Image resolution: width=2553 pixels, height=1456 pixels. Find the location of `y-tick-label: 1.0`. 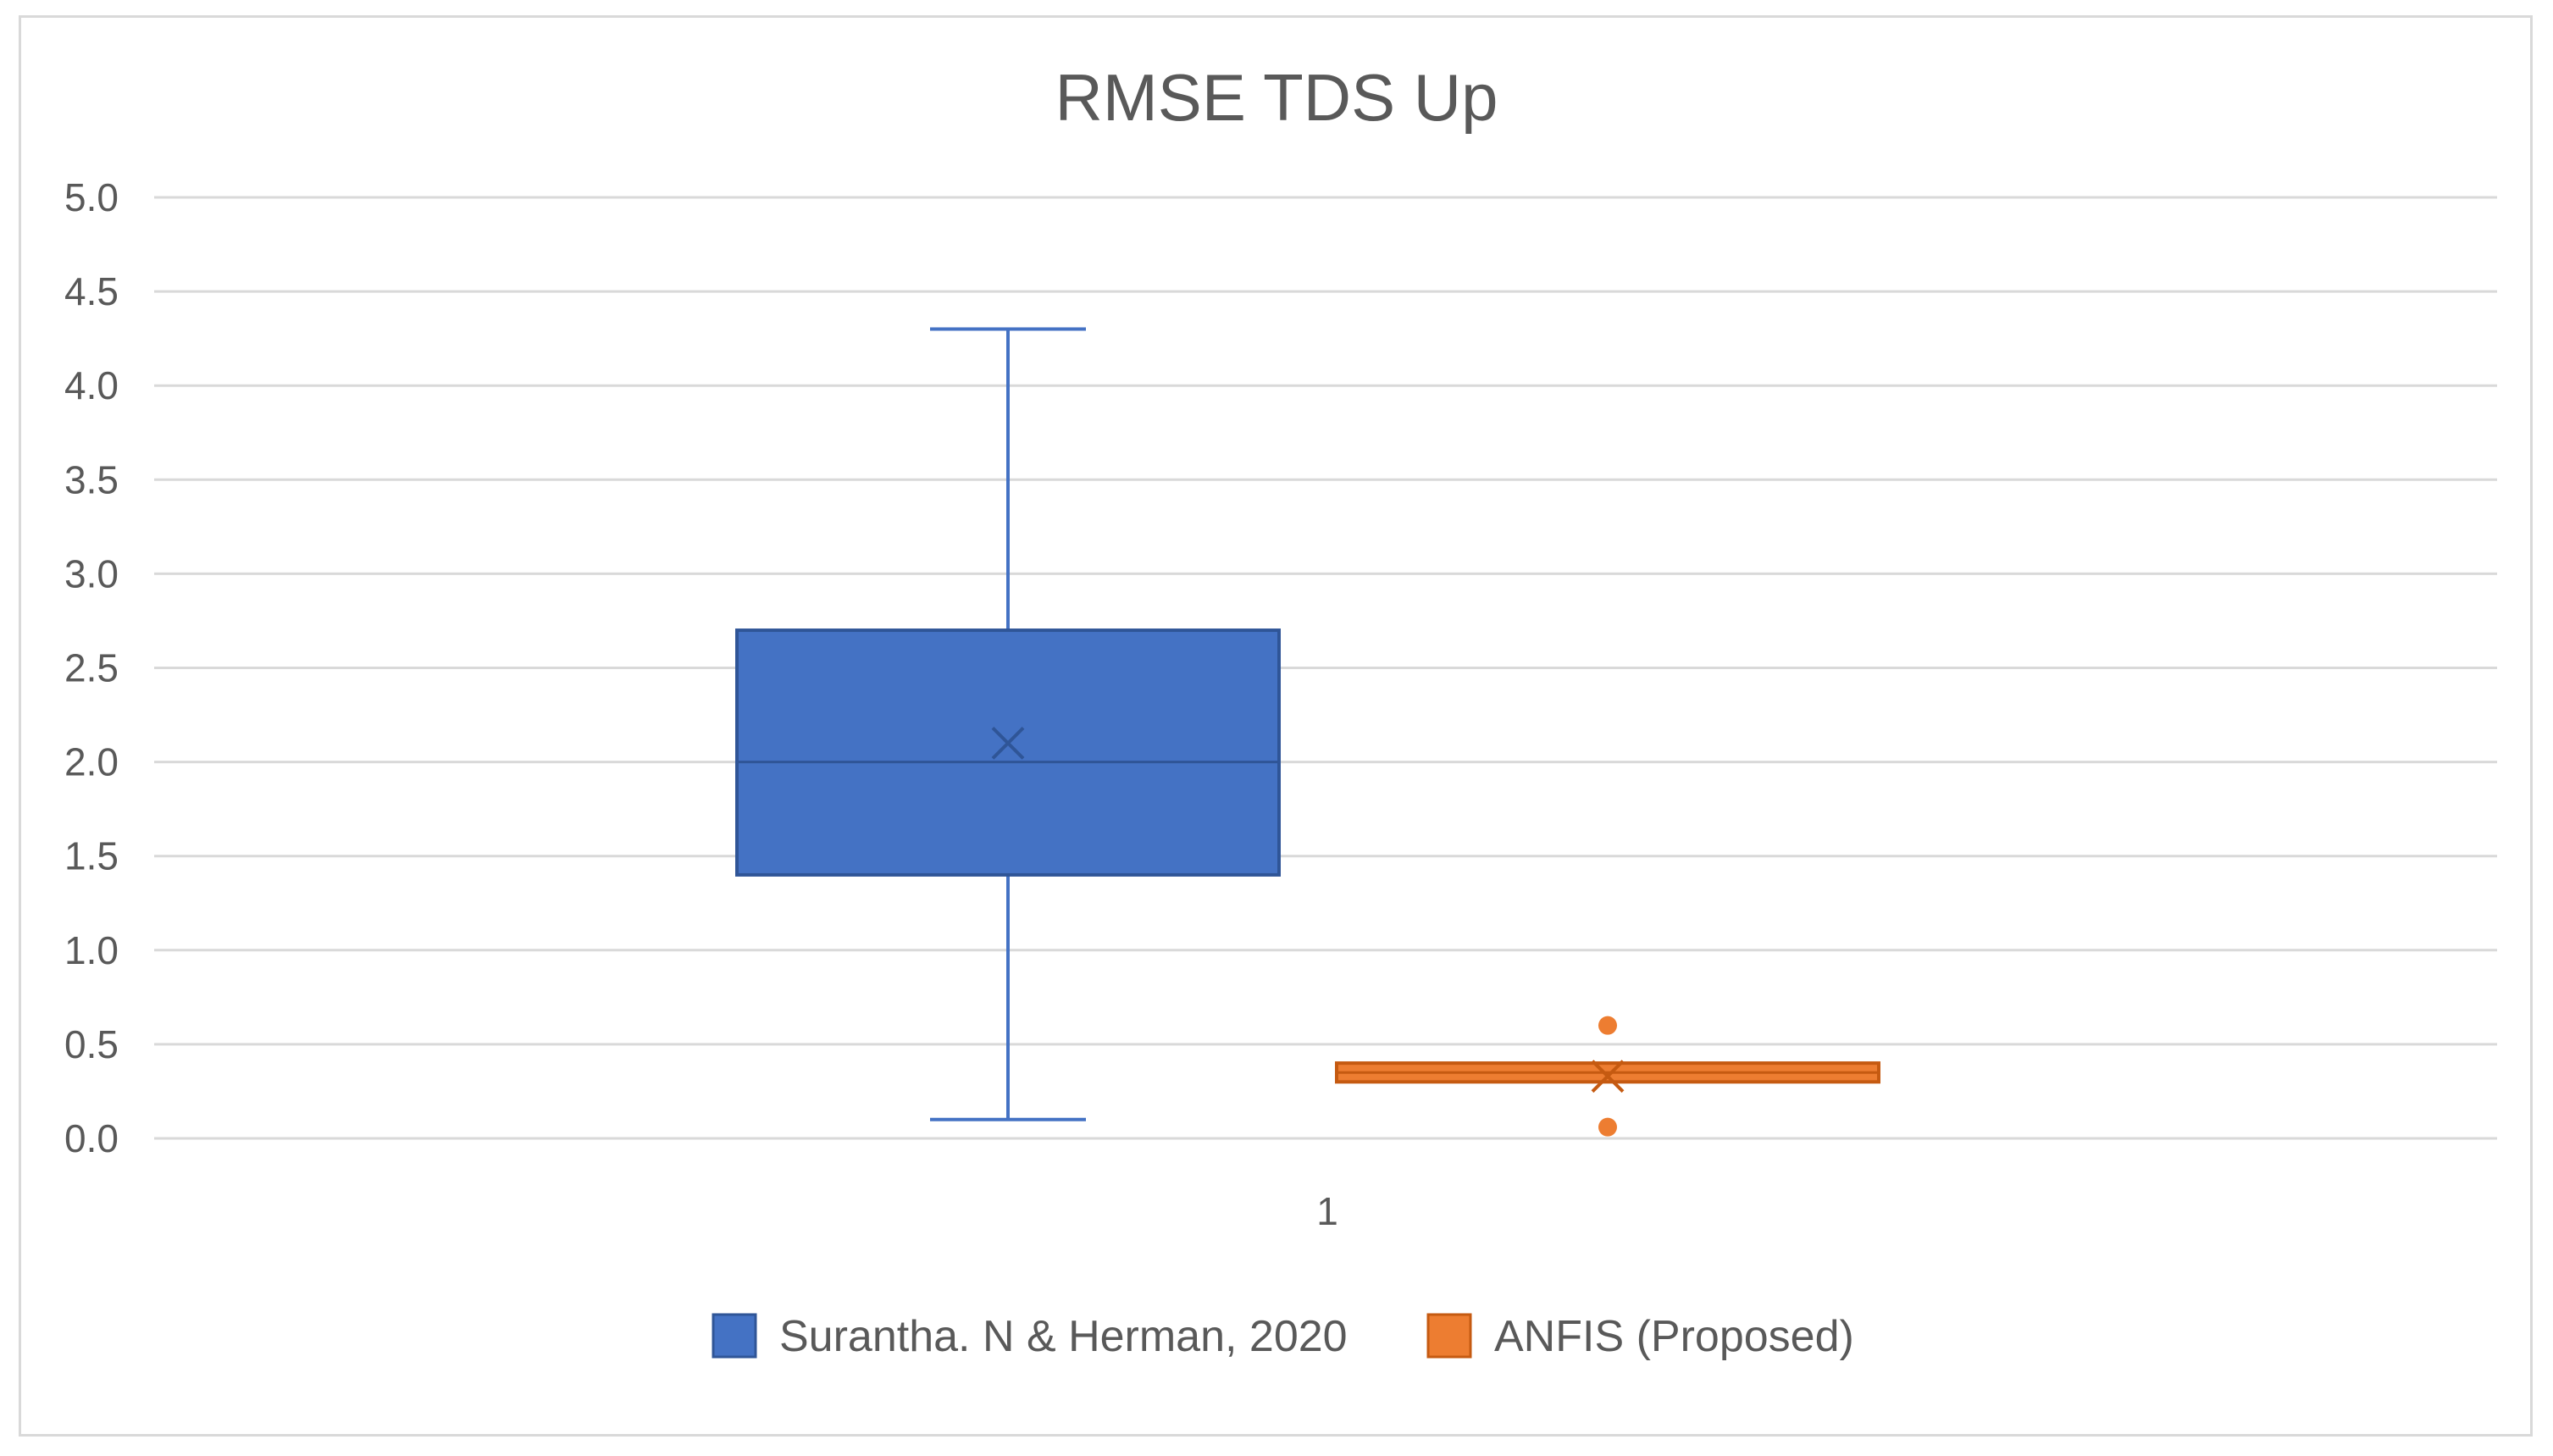

y-tick-label: 1.0 is located at coordinates (91, 950).